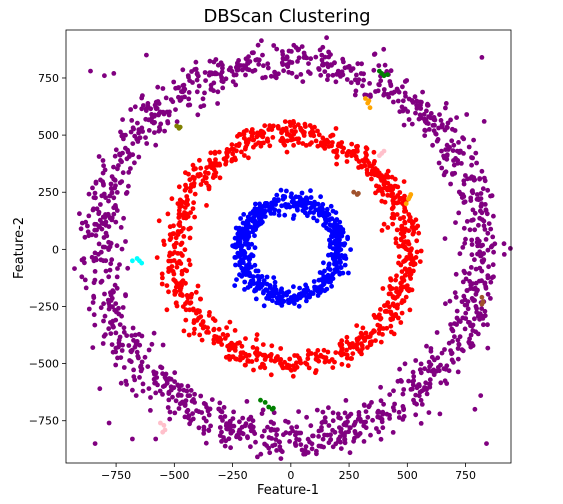 This screenshot has width=563, height=504. Describe the element at coordinates (55, 249) in the screenshot. I see `y-tick-label: 0` at that location.